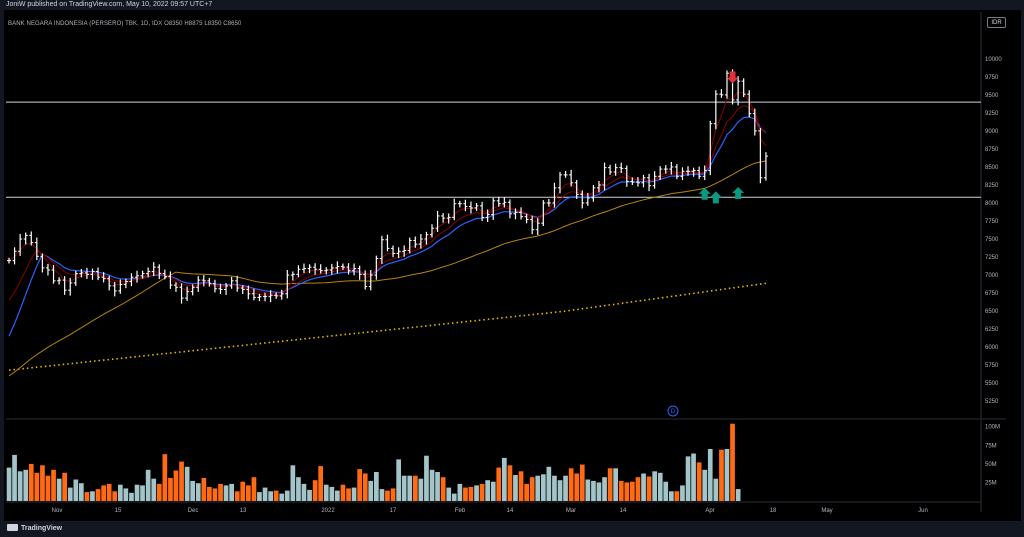  What do you see at coordinates (992, 402) in the screenshot?
I see `price-tick-label: 5250` at bounding box center [992, 402].